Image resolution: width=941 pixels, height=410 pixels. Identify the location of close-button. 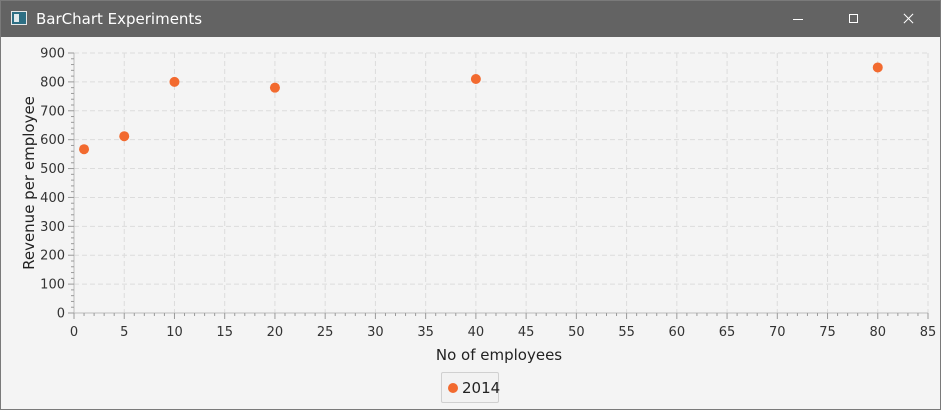
(908, 19).